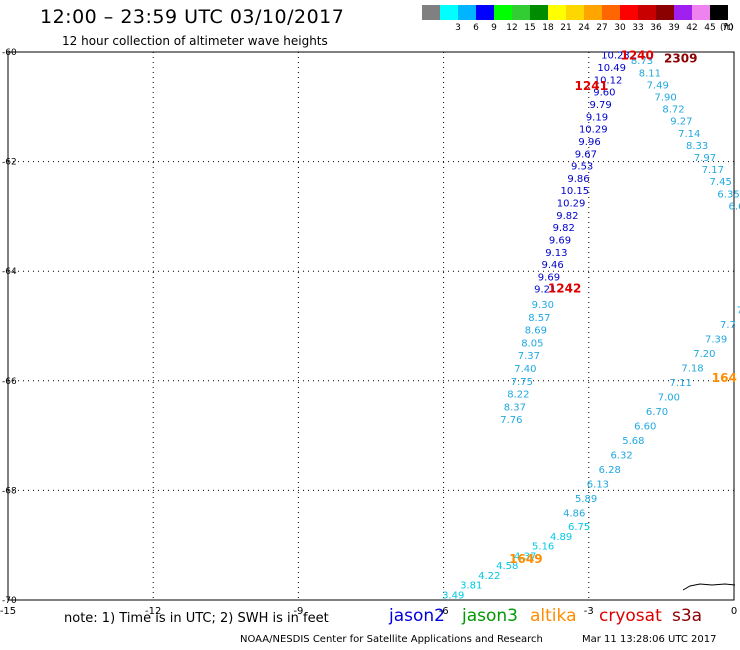  I want to click on wave-height-value: 7.97, so click(705, 158).